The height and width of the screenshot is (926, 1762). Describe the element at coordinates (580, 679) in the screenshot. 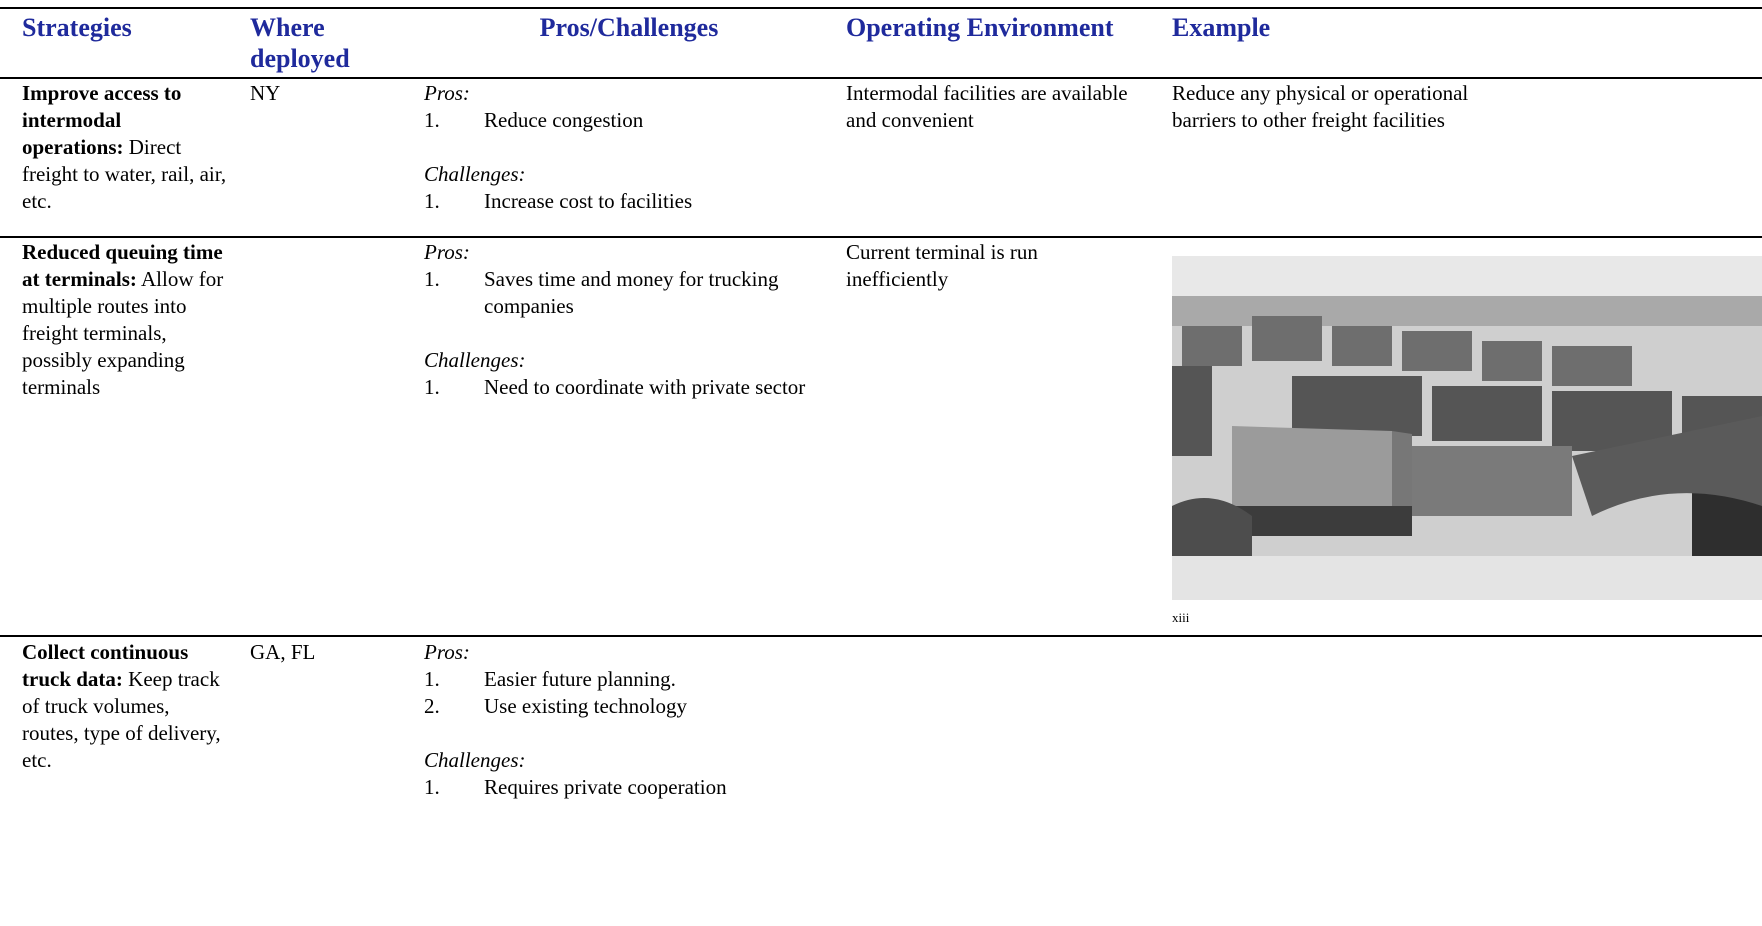

I see `item-text: Easier future planning.` at that location.